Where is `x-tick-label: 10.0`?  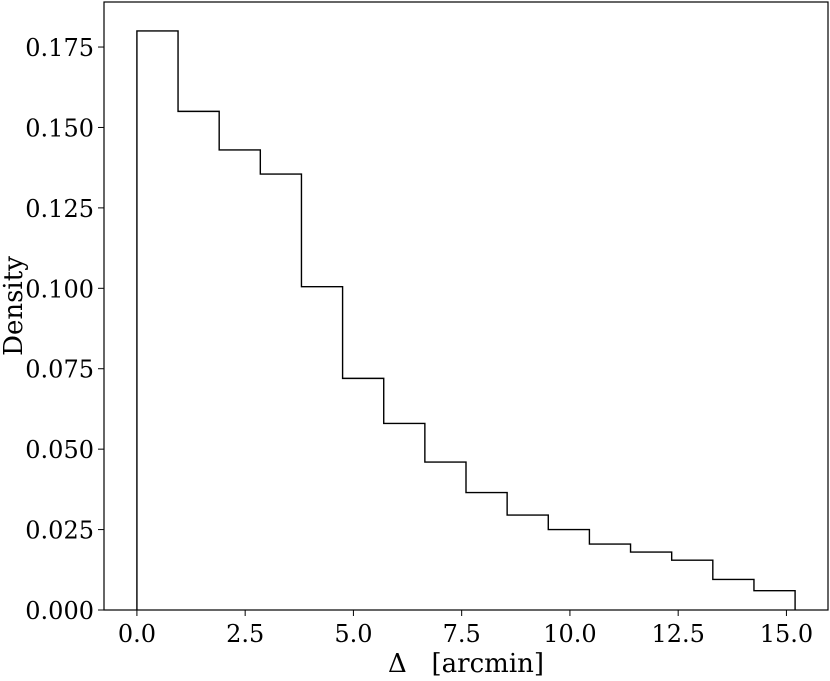 x-tick-label: 10.0 is located at coordinates (569, 634).